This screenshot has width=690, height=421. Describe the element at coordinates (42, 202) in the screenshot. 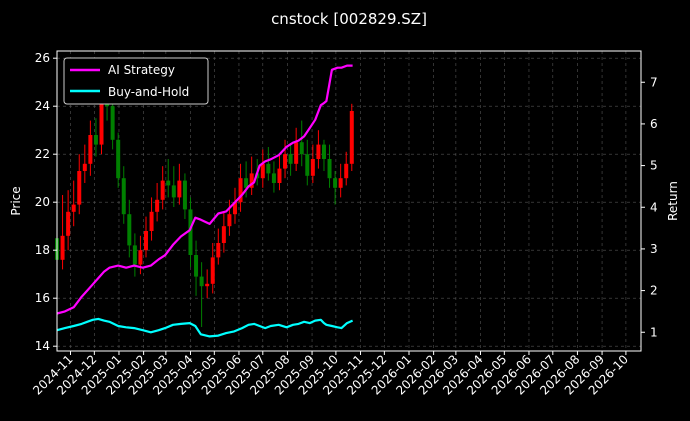

I see `y-tick-label: 20` at that location.